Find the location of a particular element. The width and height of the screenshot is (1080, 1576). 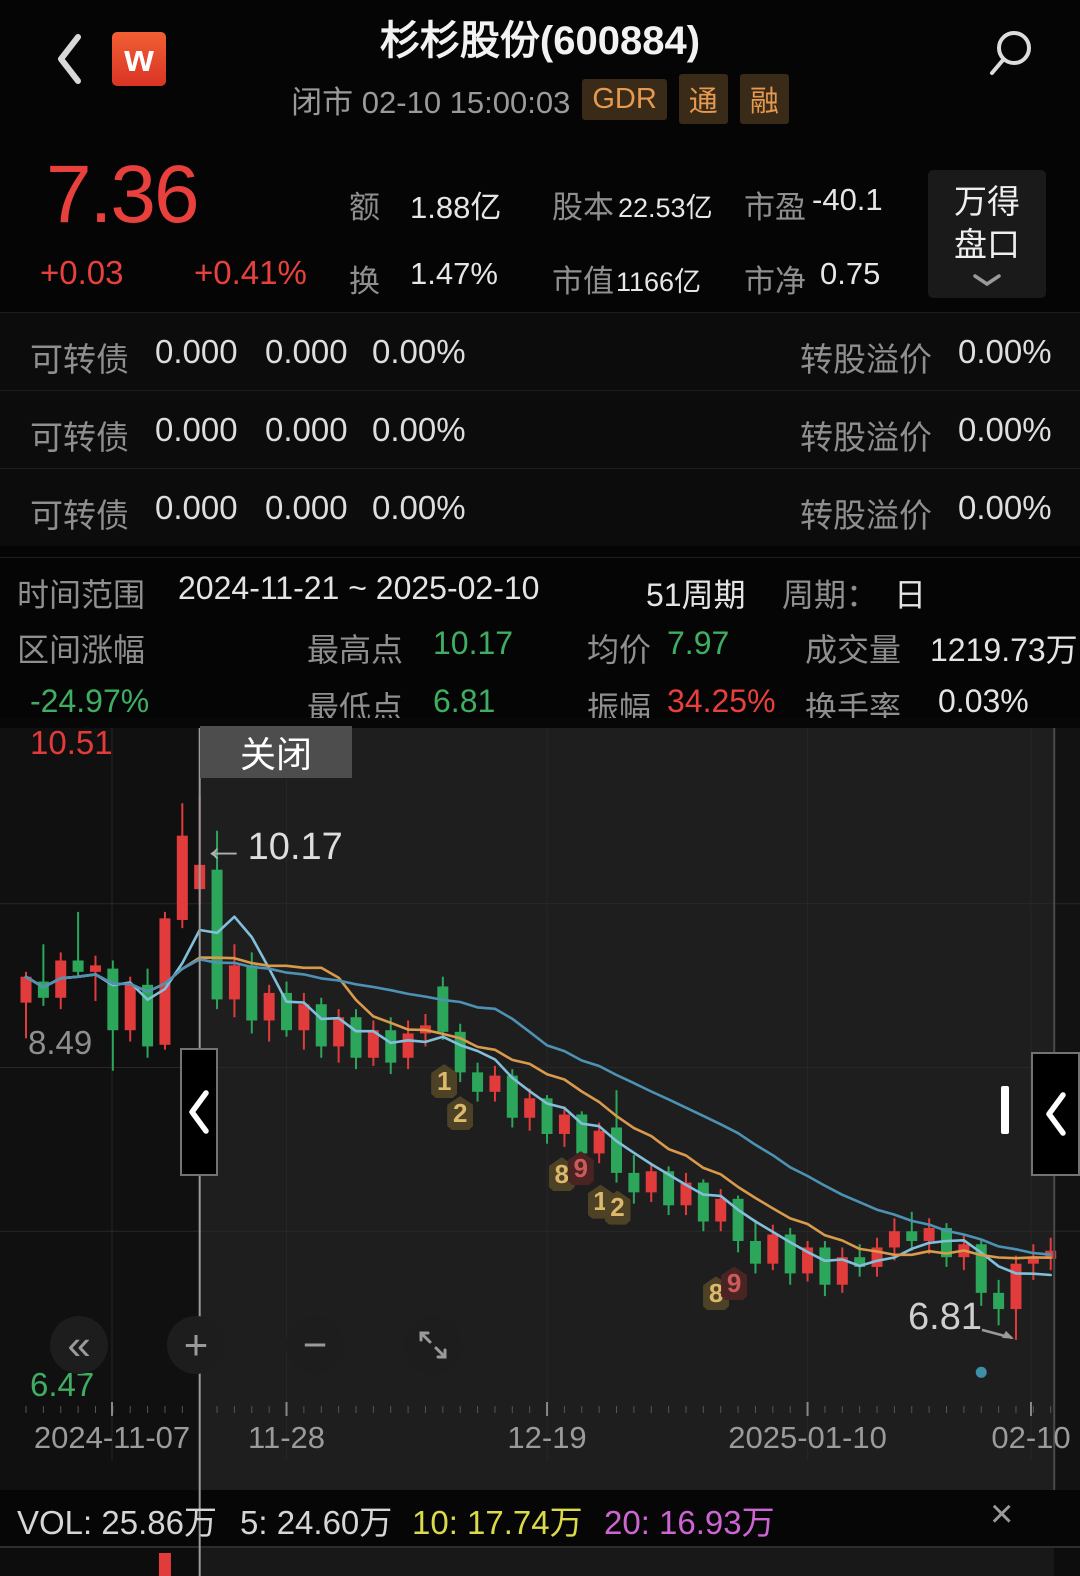

back-chevron-icon is located at coordinates (69, 59).